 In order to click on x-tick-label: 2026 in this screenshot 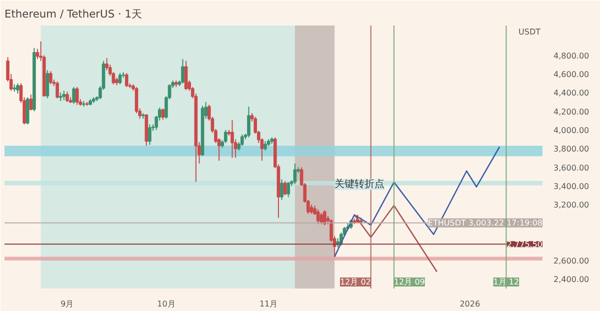, I will do `click(470, 304)`.